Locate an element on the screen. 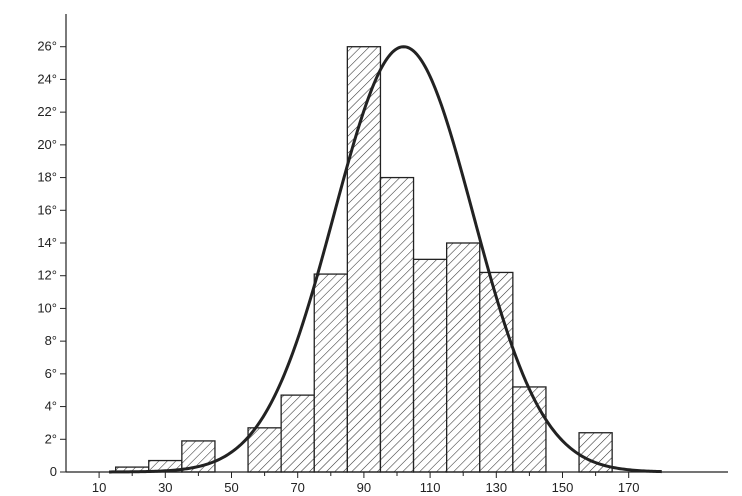  x-tick-label: 10 is located at coordinates (99, 487).